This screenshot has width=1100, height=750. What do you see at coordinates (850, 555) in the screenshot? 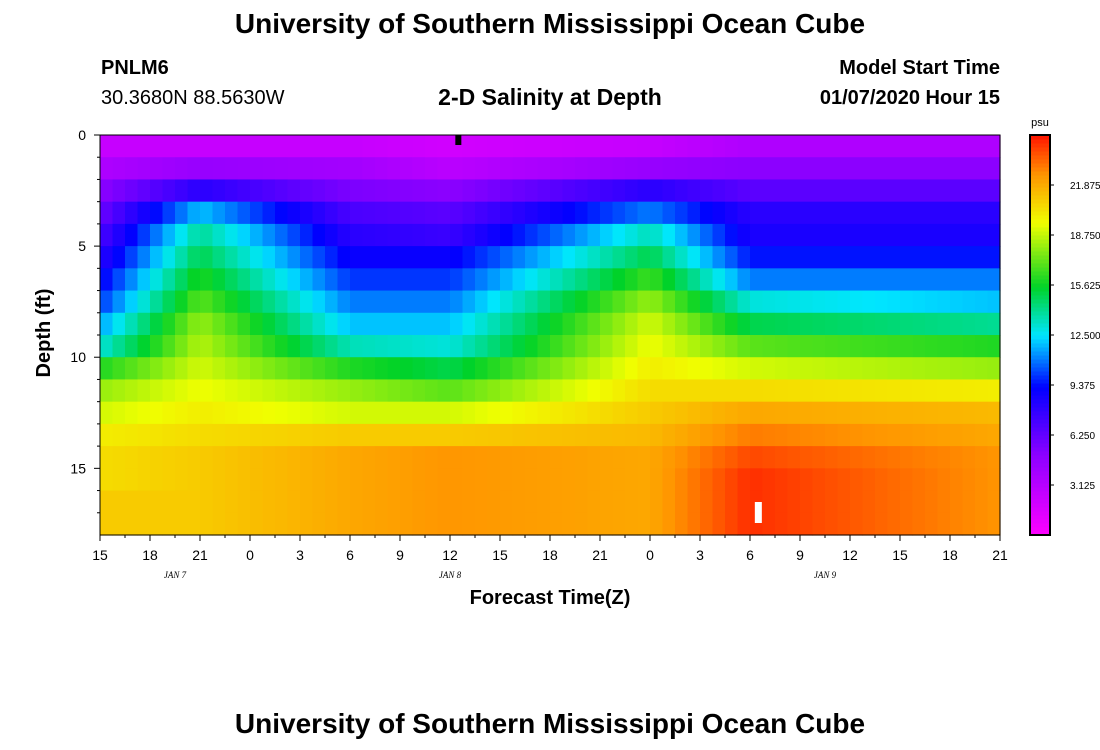
I see `x-tick-label: 12` at bounding box center [850, 555].